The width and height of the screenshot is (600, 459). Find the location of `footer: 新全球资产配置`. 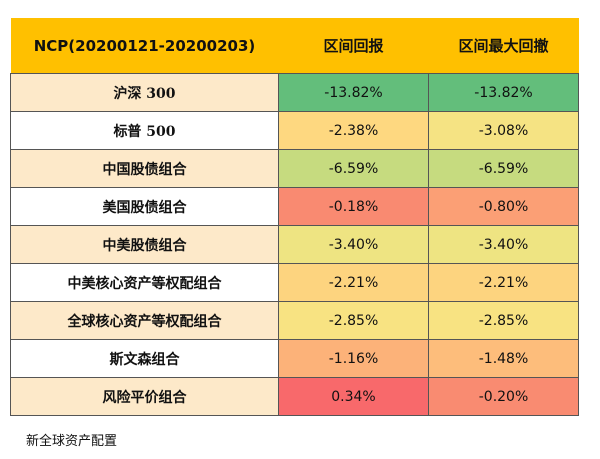

footer: 新全球资产配置 is located at coordinates (72, 441).